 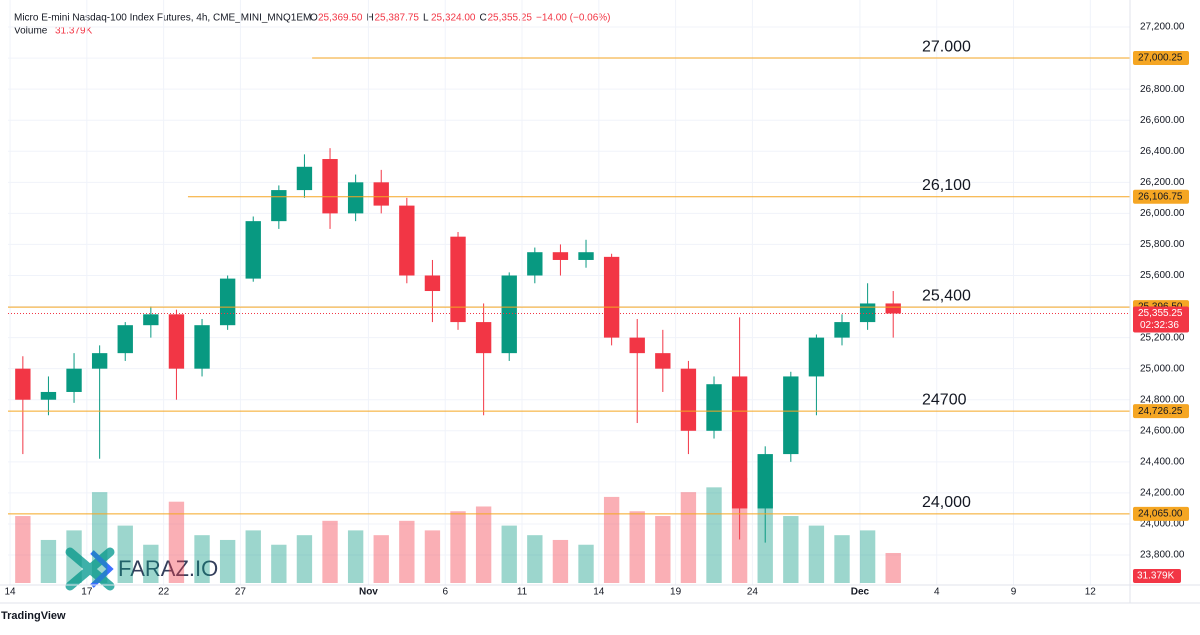 What do you see at coordinates (676, 592) in the screenshot?
I see `x-tick-label: 19` at bounding box center [676, 592].